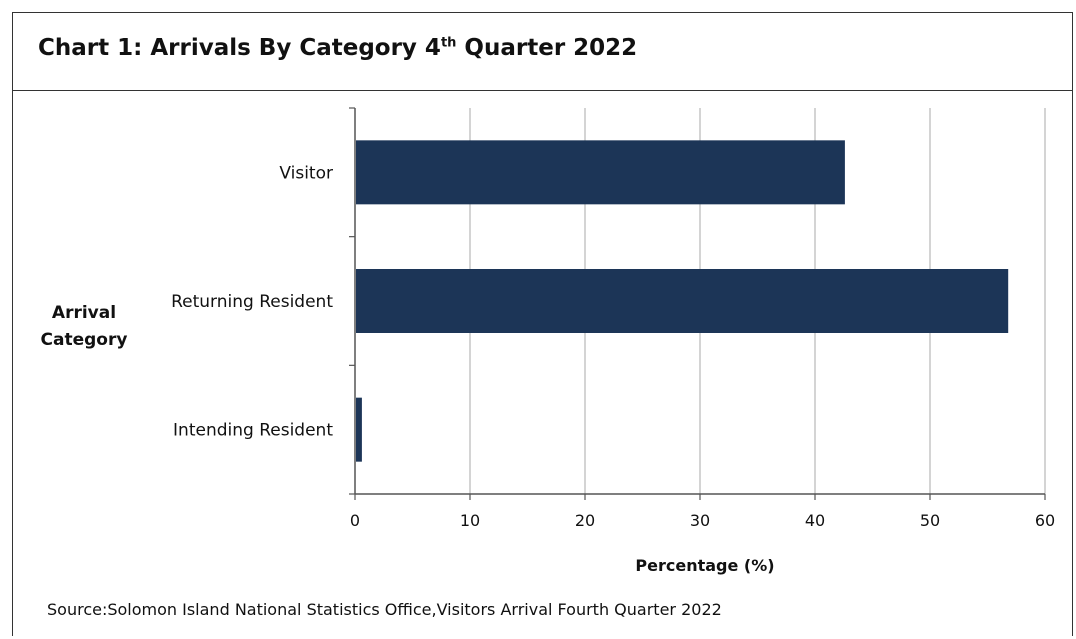 This screenshot has width=1076, height=639. I want to click on chart-title-suffix: Quarter 2022, so click(547, 48).